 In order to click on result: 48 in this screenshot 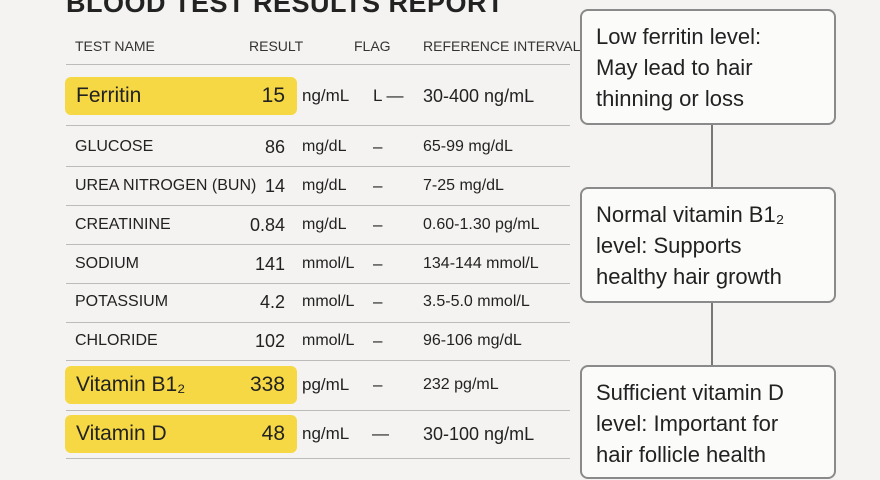, I will do `click(273, 433)`.